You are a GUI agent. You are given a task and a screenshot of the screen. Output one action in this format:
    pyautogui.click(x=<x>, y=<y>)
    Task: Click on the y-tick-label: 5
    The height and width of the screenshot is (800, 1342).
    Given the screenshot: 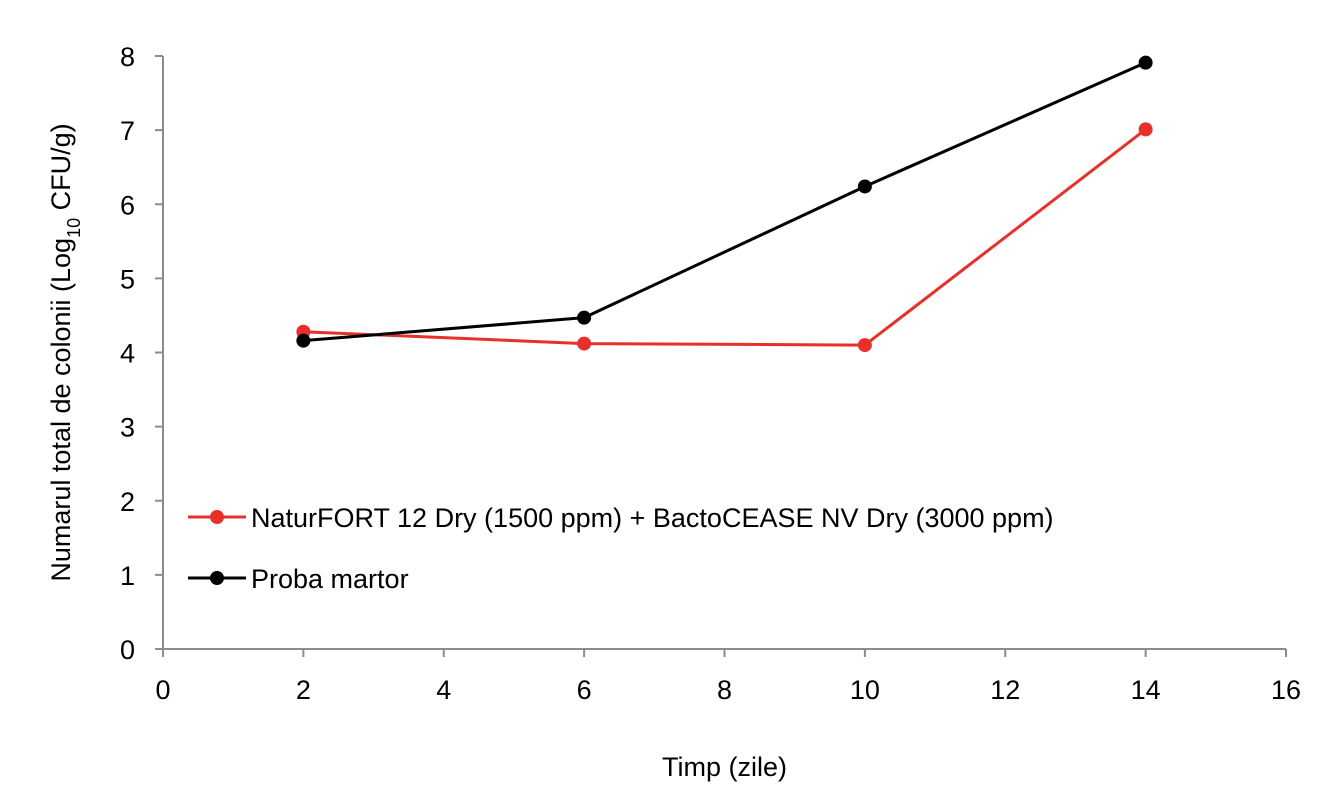 What is the action you would take?
    pyautogui.click(x=127, y=279)
    